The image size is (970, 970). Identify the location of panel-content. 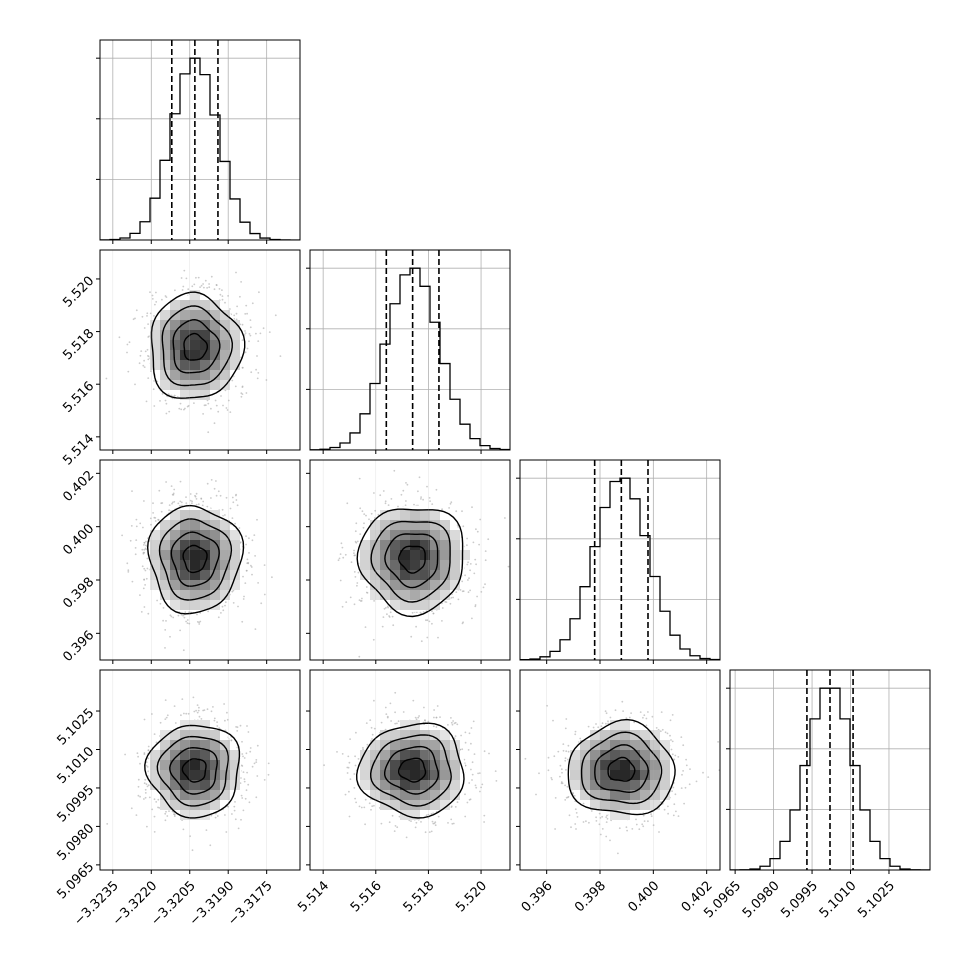
(410, 350).